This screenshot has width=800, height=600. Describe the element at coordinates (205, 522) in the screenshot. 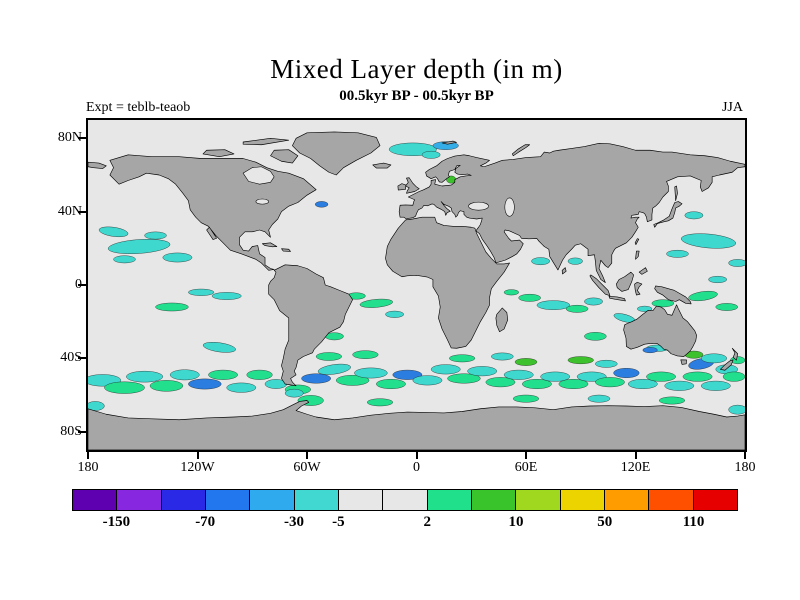

I see `colorbar-tick-label: -70` at that location.